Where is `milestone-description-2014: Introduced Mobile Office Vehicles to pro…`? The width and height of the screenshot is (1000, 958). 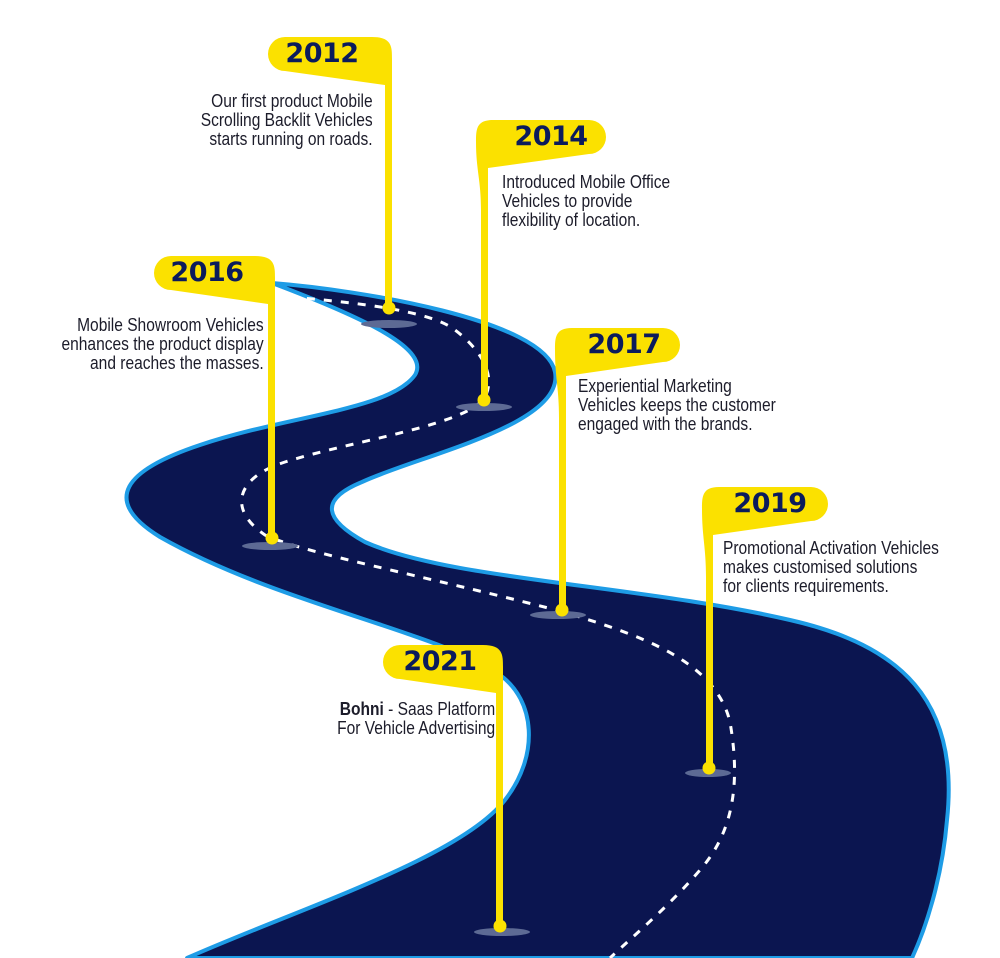 milestone-description-2014: Introduced Mobile Office Vehicles to pro… is located at coordinates (586, 200).